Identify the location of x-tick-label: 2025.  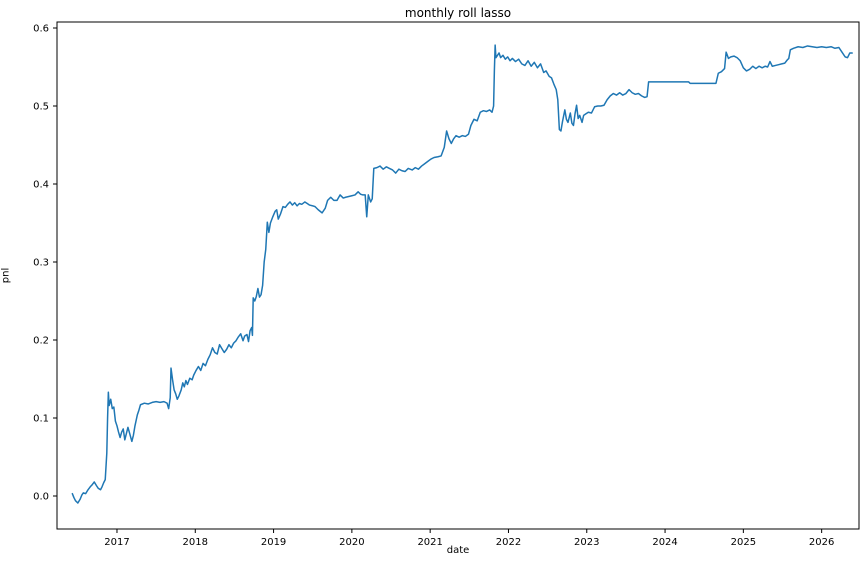
(743, 542).